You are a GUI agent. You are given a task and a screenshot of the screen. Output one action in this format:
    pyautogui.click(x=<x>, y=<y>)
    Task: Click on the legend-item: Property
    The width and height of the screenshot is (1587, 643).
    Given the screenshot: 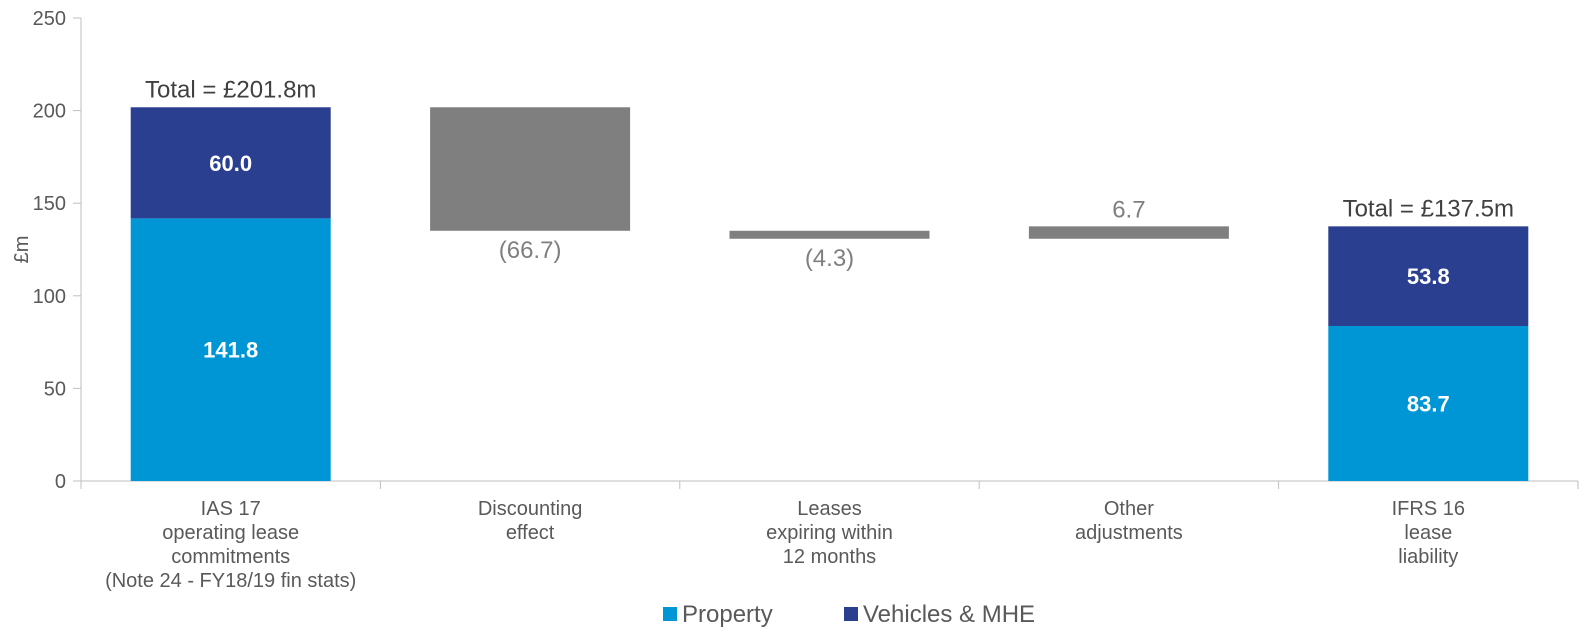 What is the action you would take?
    pyautogui.click(x=718, y=614)
    